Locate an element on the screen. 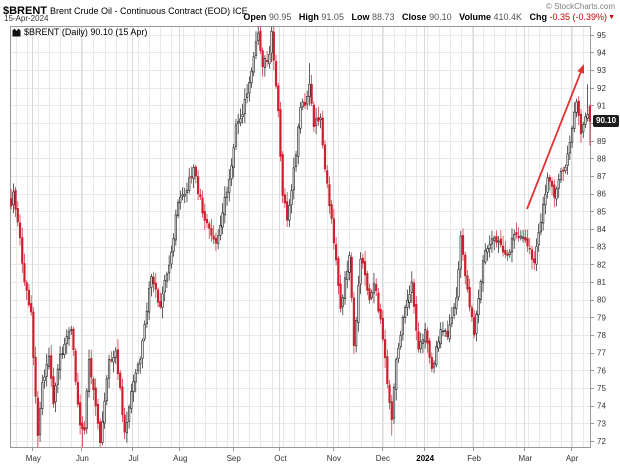  x-axis-month-label: Oct is located at coordinates (280, 458).